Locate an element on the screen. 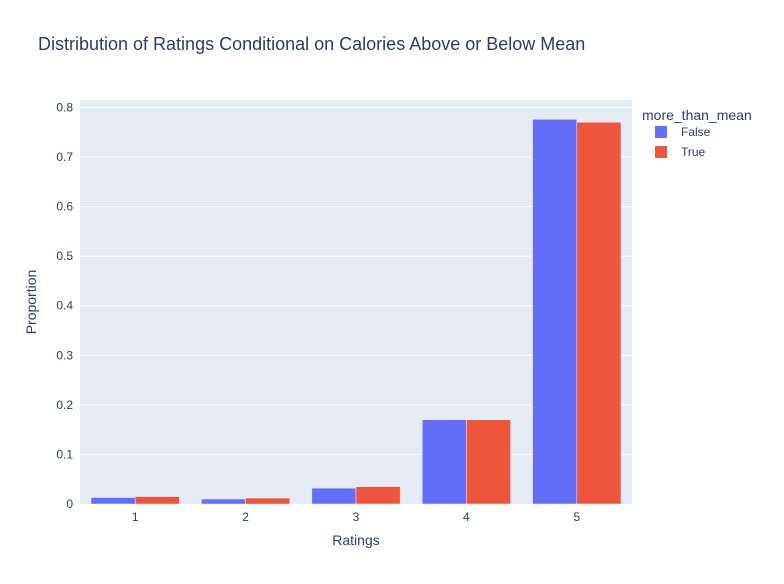 This screenshot has height=584, width=784. y-tick-label: 0.1 is located at coordinates (64, 454).